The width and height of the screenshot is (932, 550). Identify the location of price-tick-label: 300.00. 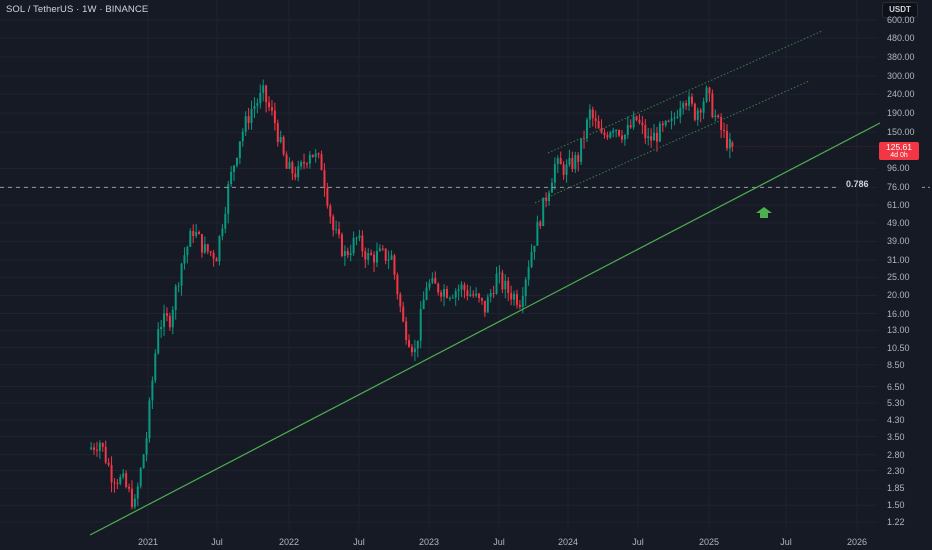
(901, 76).